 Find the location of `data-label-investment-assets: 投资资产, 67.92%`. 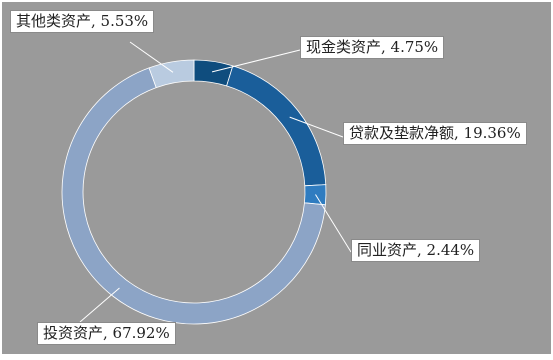

data-label-investment-assets: 投资资产, 67.92% is located at coordinates (106, 333).